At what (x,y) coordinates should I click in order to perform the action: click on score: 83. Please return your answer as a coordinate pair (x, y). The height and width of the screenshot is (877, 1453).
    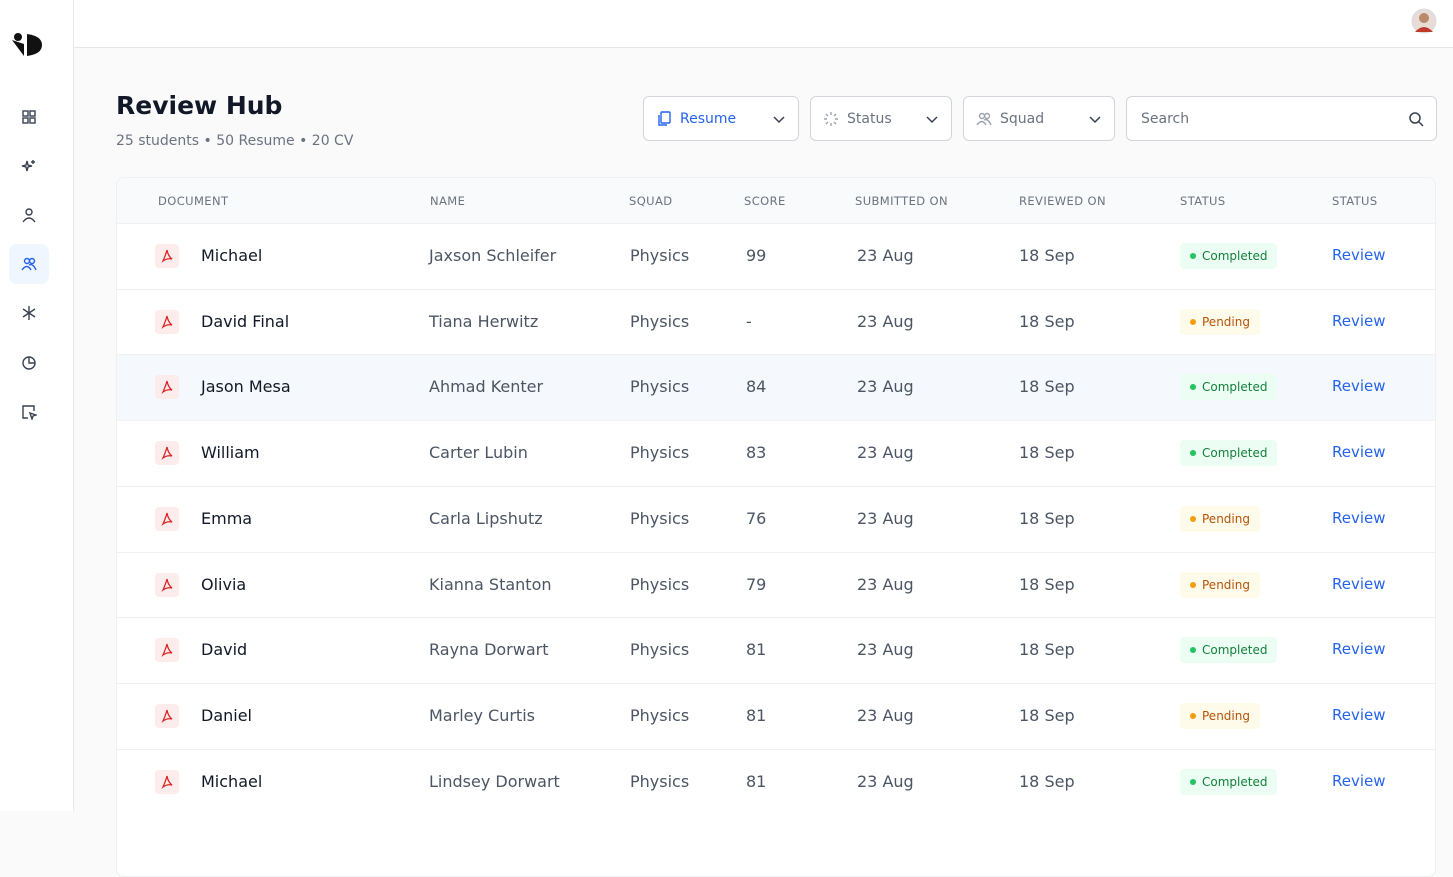
    Looking at the image, I should click on (756, 453).